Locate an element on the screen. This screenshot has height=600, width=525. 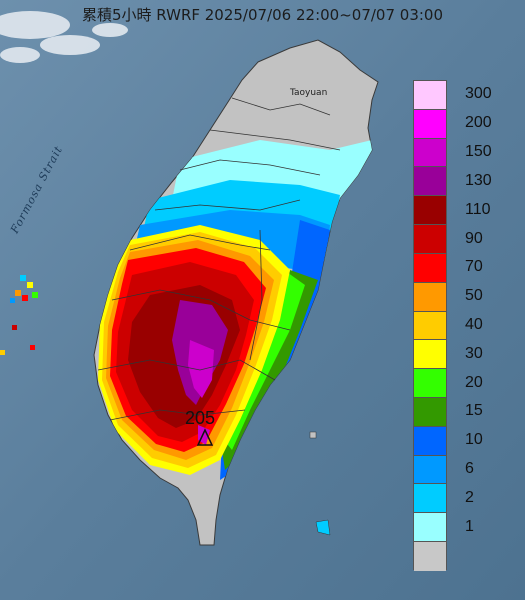
legend-label: 200 is located at coordinates (478, 123).